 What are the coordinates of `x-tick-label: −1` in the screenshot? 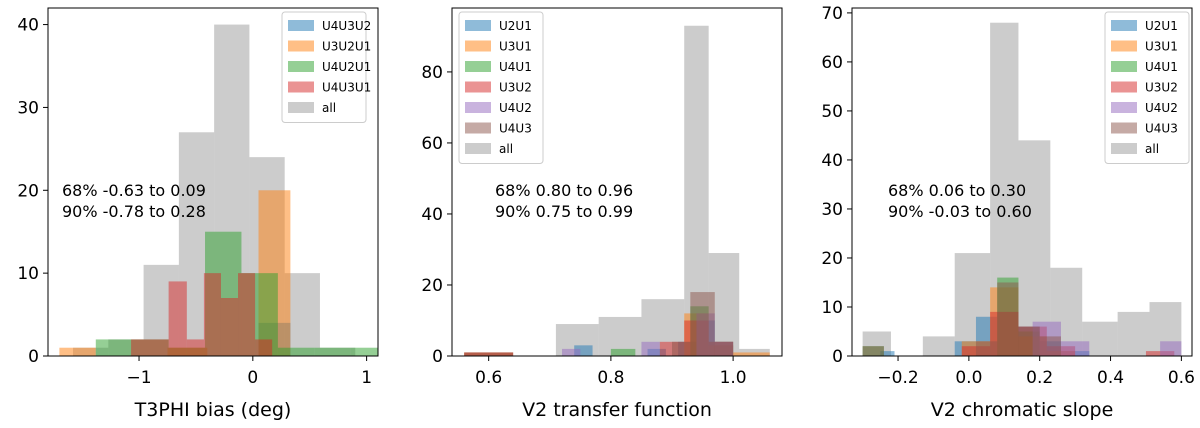 It's located at (139, 378).